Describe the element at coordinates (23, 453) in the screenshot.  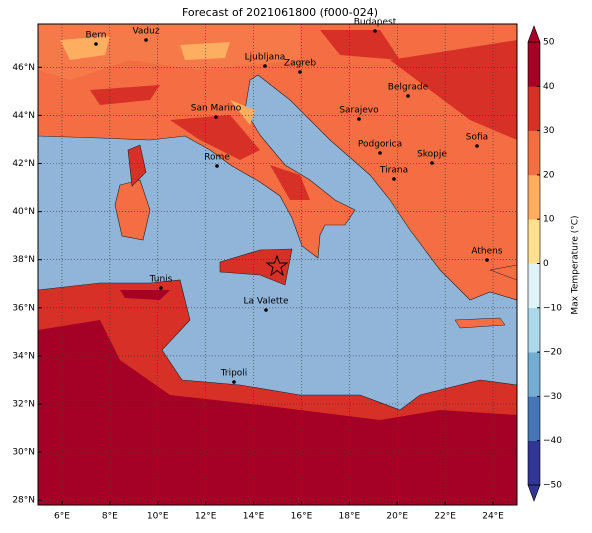
I see `y-tick-label: 30°N` at that location.